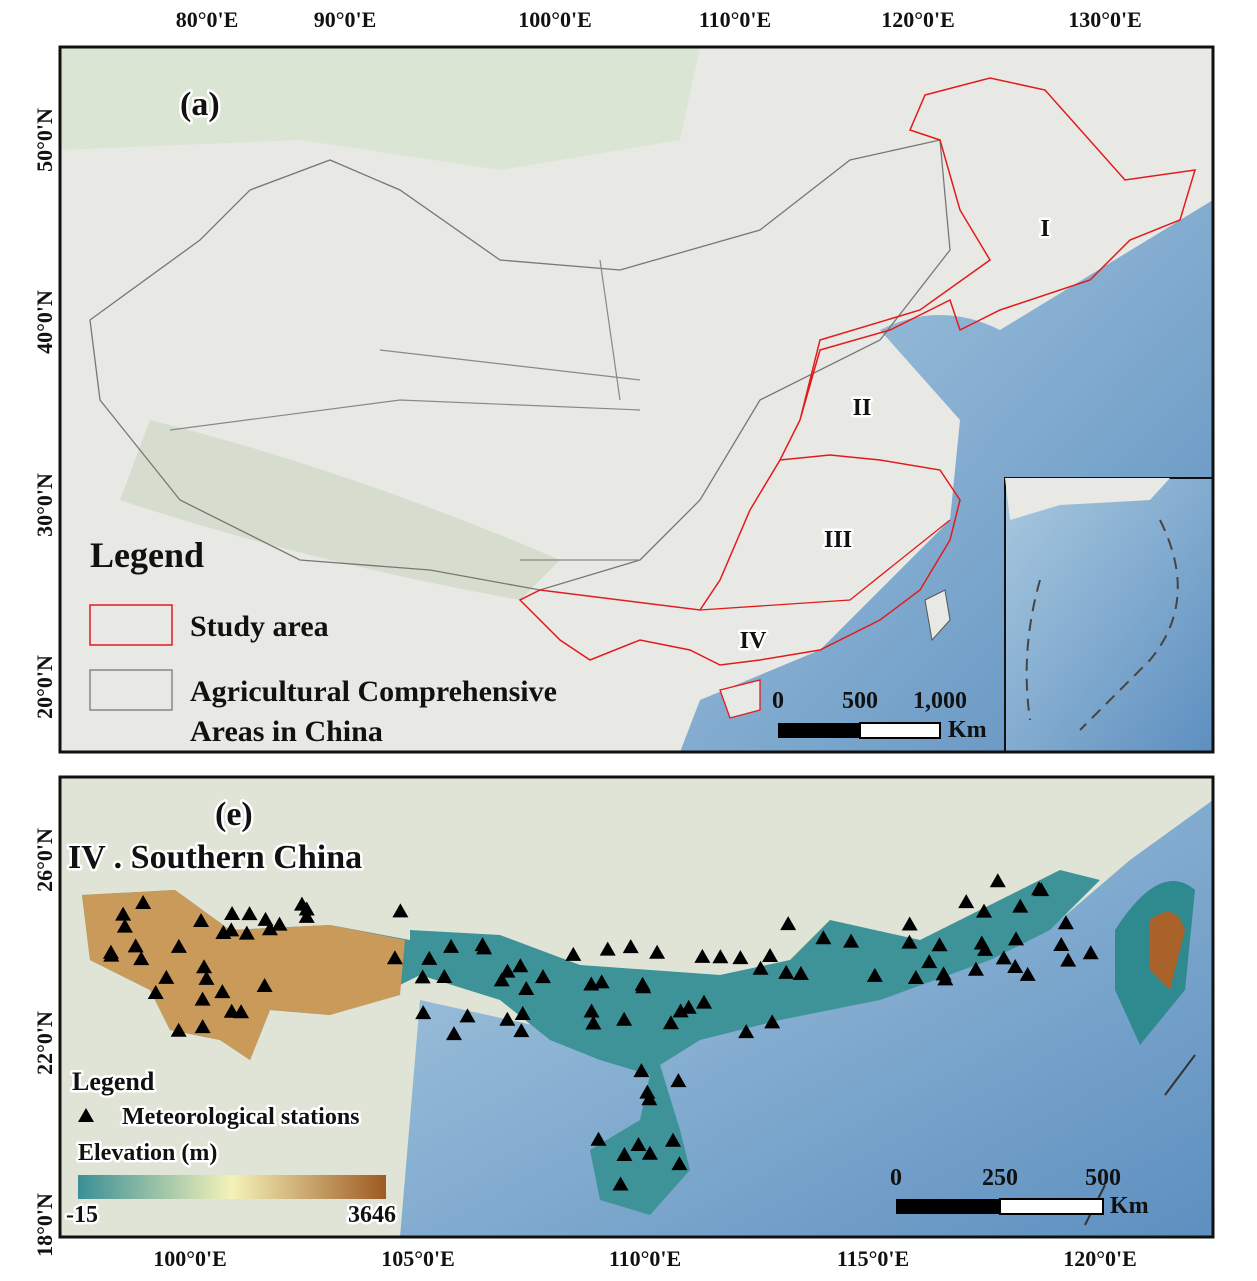 This screenshot has height=1281, width=1257. Describe the element at coordinates (241, 1117) in the screenshot. I see `legend-item: Meteorological stations` at that location.